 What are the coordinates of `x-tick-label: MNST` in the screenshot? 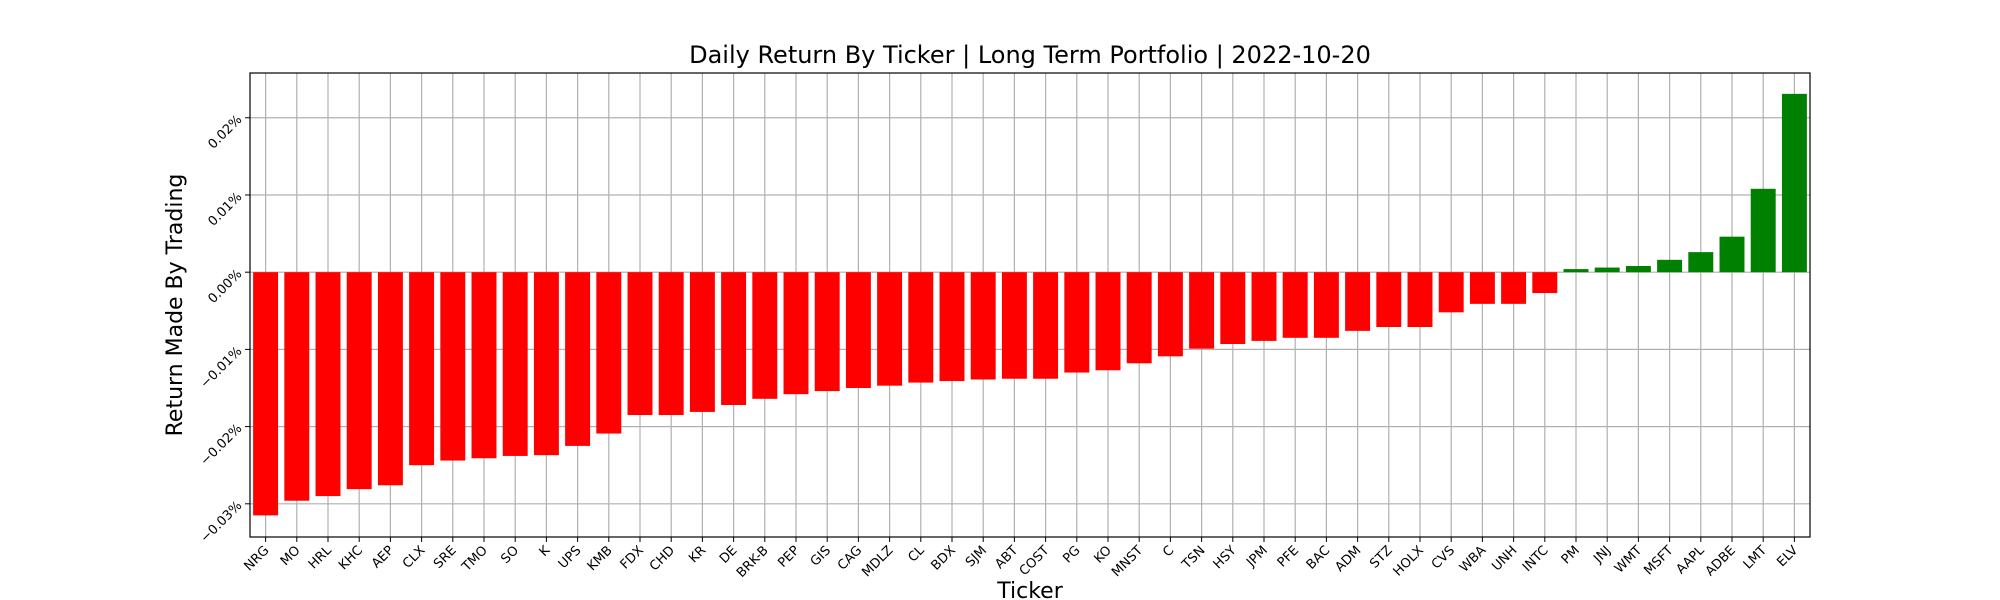 It's located at (1127, 561).